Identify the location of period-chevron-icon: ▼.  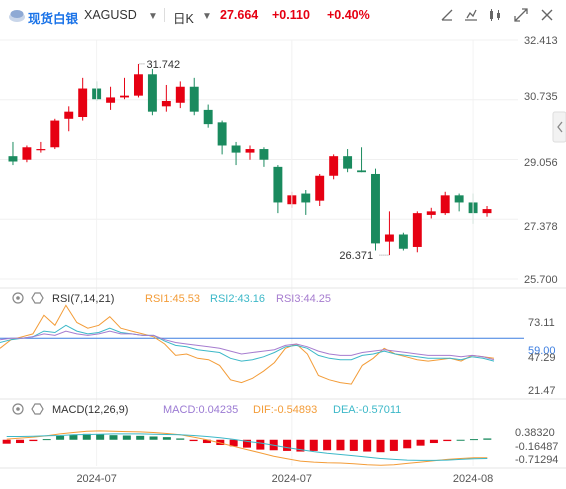
(207, 16).